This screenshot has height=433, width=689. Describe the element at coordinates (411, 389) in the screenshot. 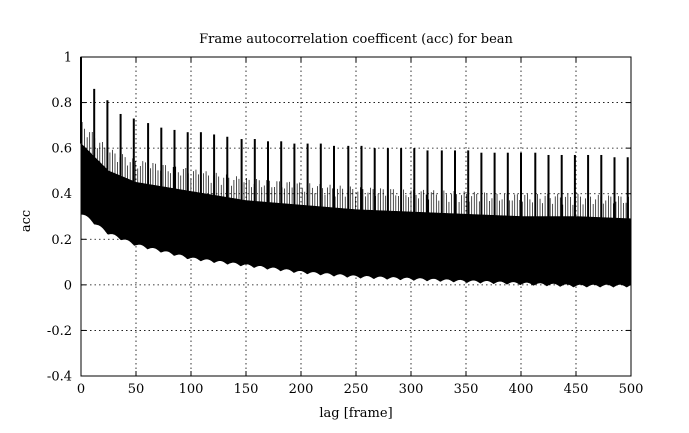

I see `x-tick-label: 300` at that location.